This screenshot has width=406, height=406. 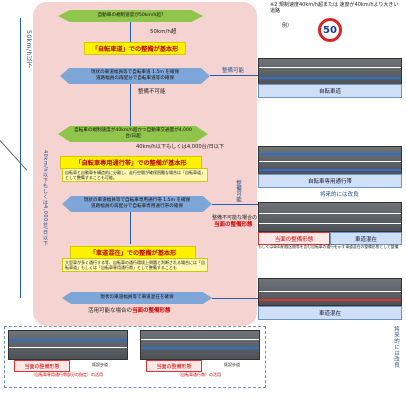 I want to click on side-label-mid: 40km/h以下もしくは4,000台/日以下, so click(x=45, y=198).